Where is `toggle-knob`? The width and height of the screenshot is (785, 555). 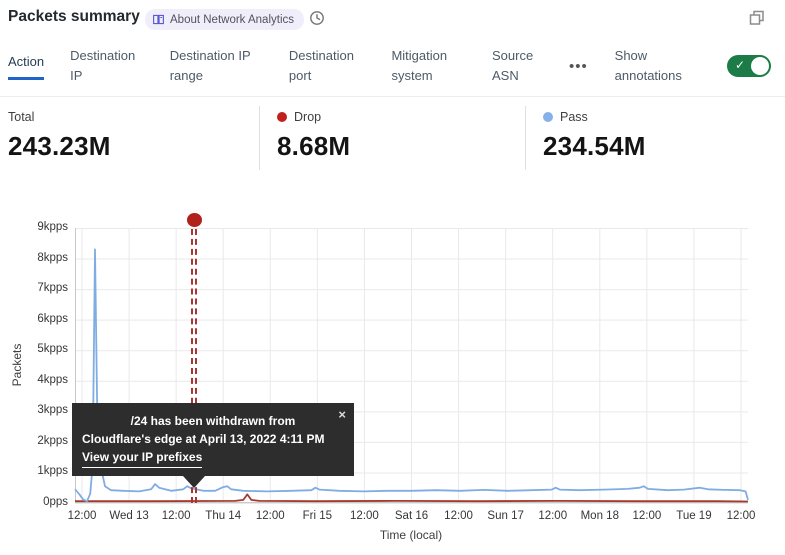
toggle-knob is located at coordinates (760, 66).